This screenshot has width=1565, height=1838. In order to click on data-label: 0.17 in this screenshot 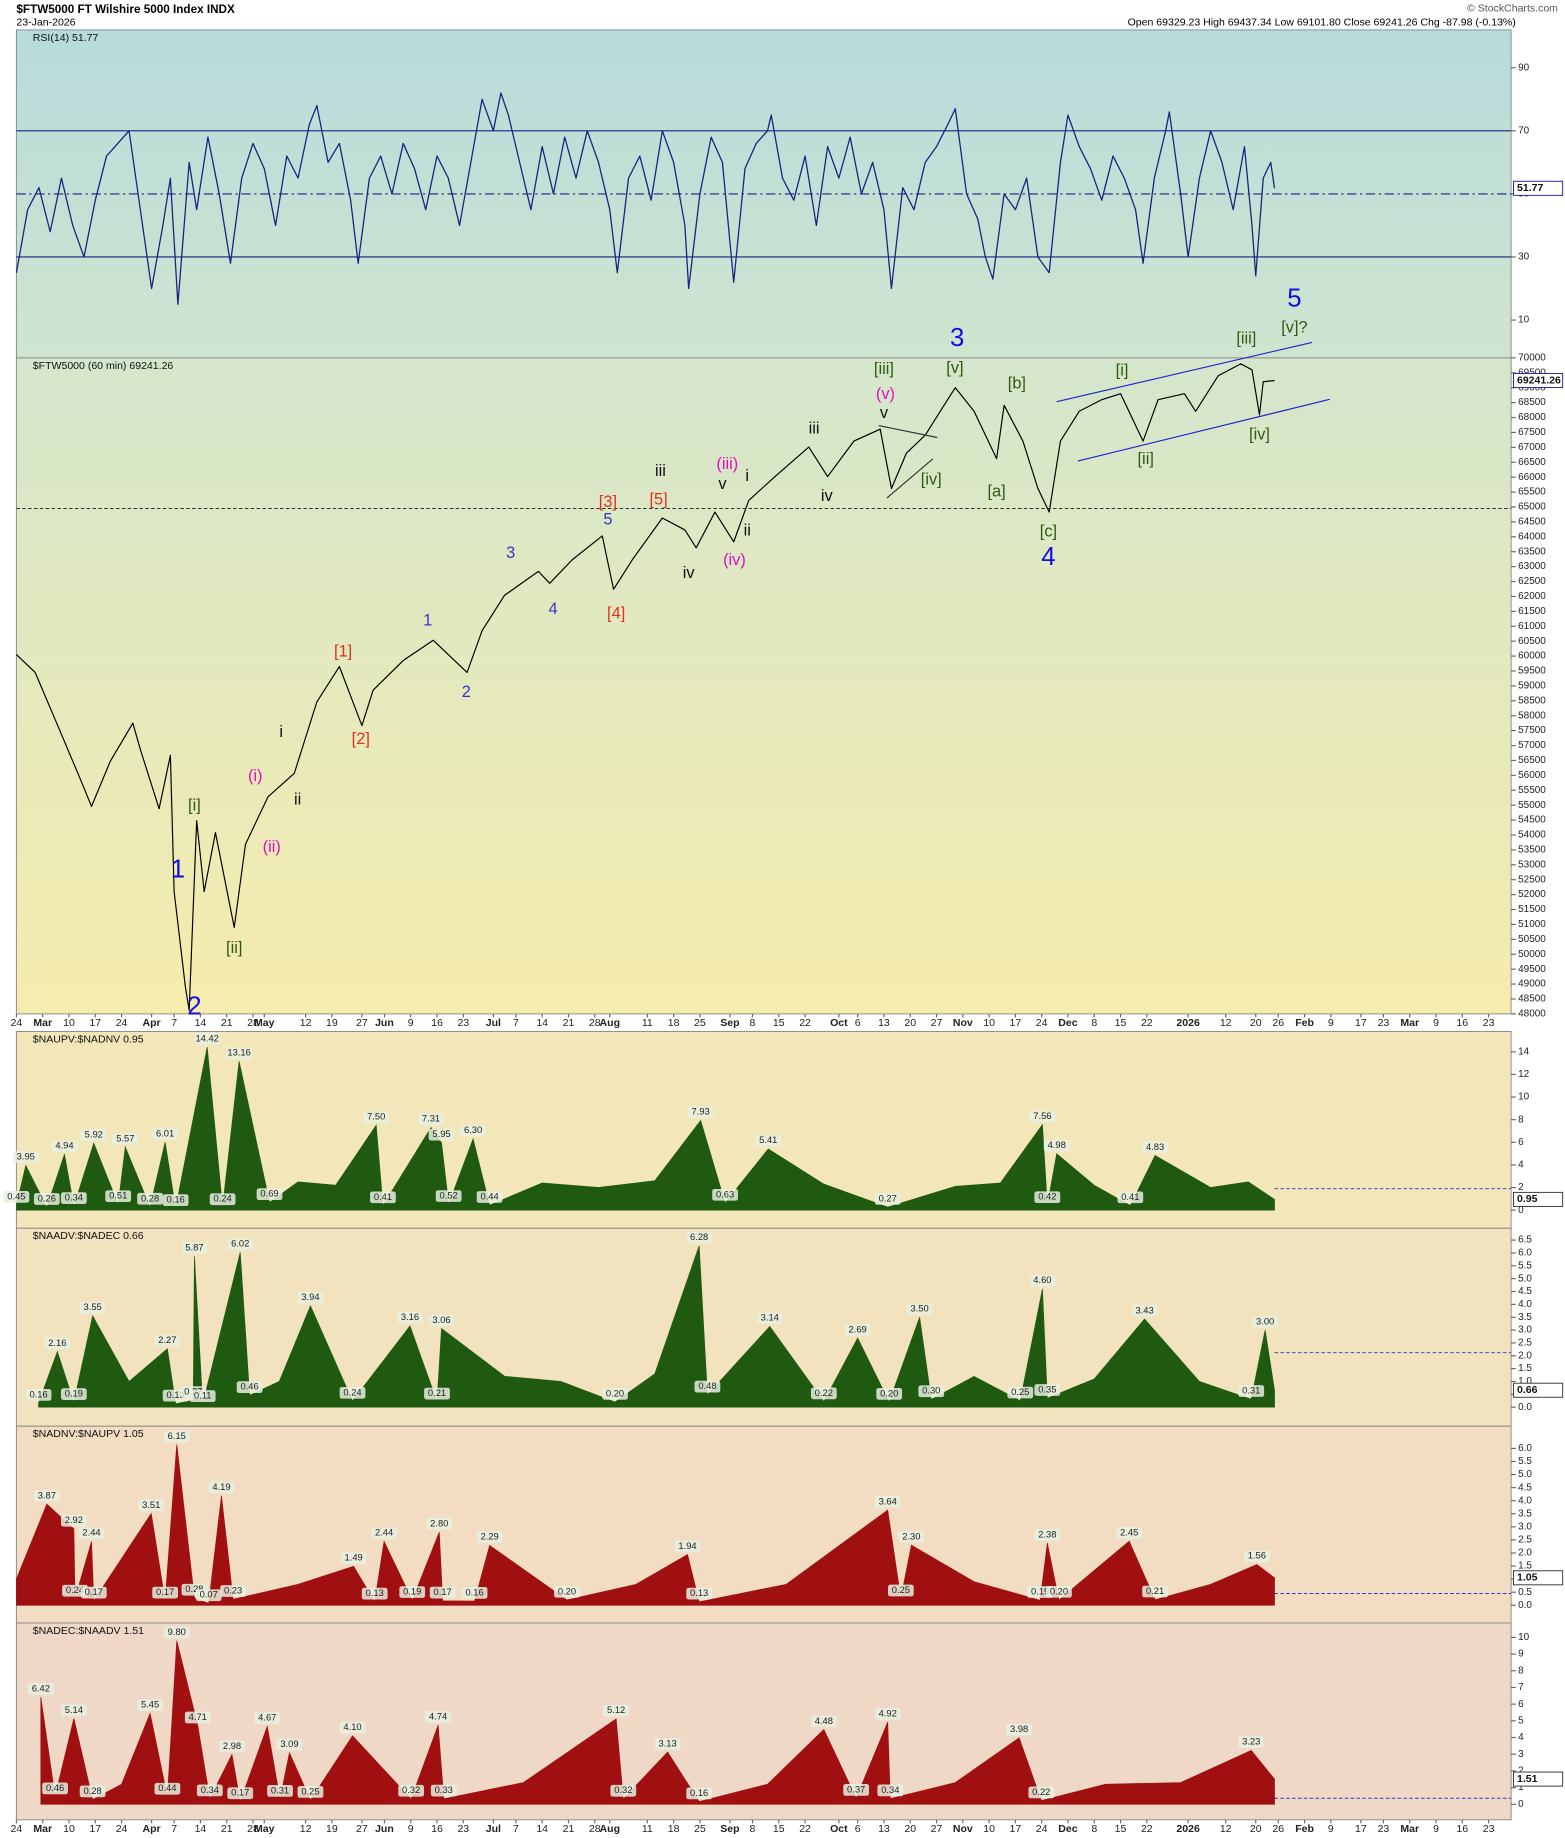, I will do `click(165, 1592)`.